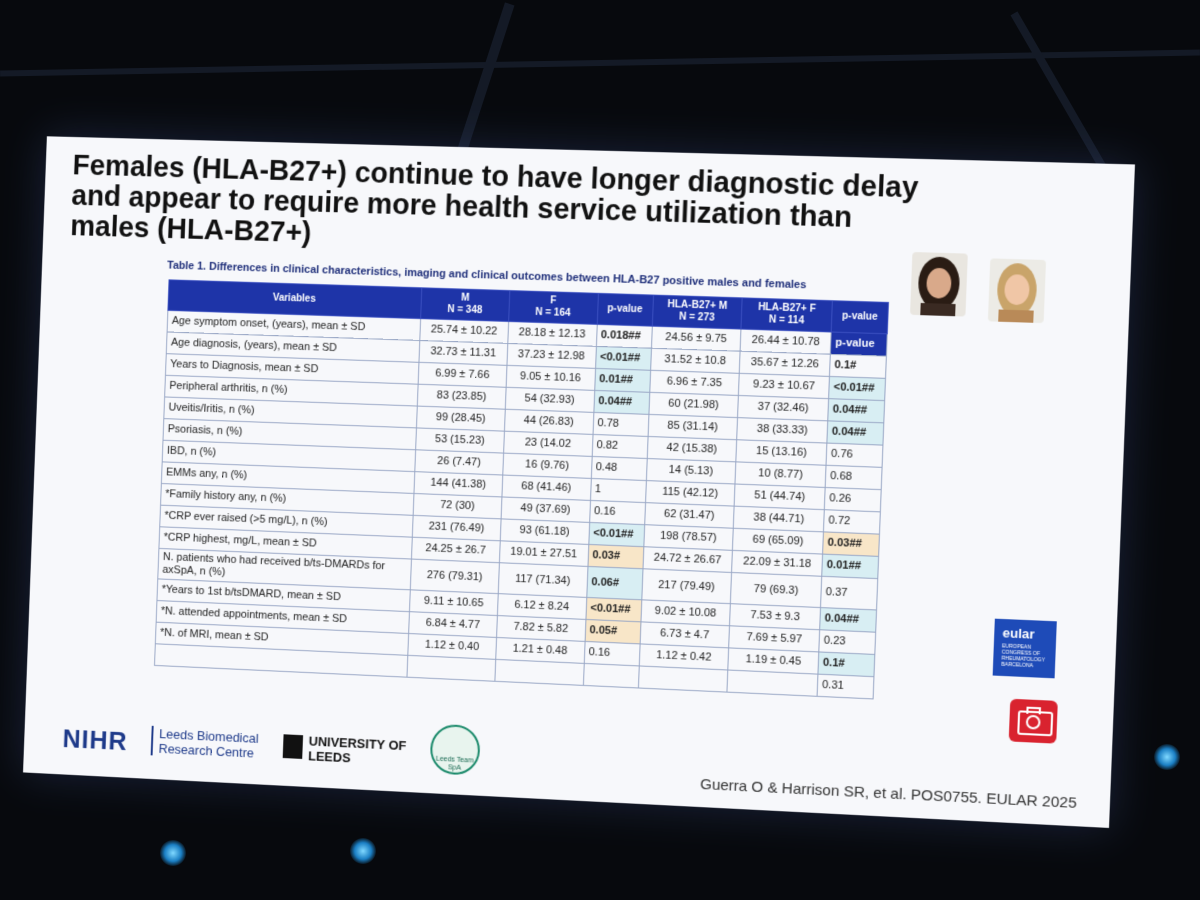  What do you see at coordinates (845, 686) in the screenshot?
I see `cell-p2: 0.31` at bounding box center [845, 686].